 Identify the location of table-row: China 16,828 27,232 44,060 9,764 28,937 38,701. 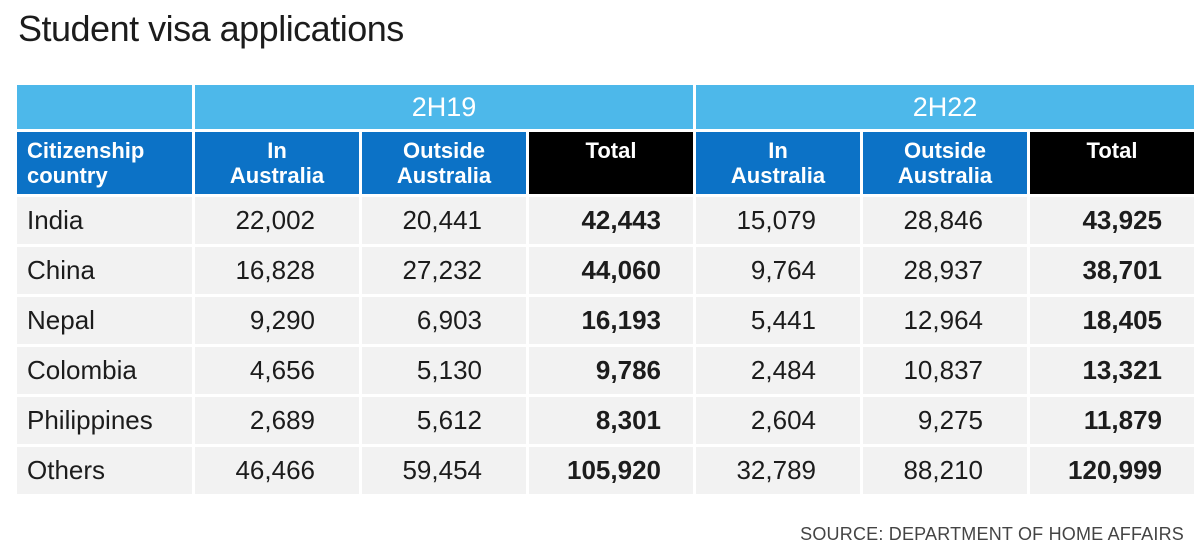
(605, 270).